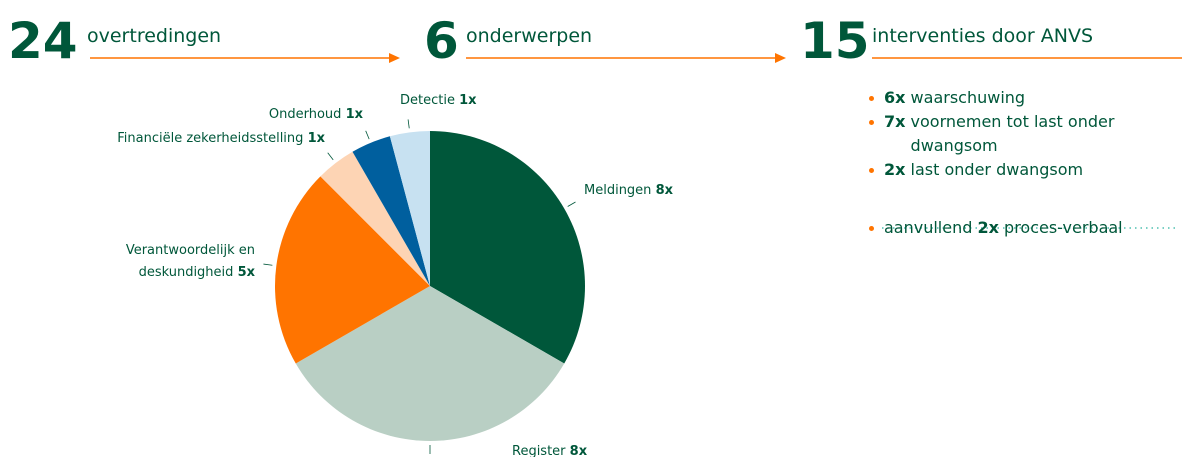 The width and height of the screenshot is (1182, 457). I want to click on intervention-text: last onder dwangsom, so click(997, 169).